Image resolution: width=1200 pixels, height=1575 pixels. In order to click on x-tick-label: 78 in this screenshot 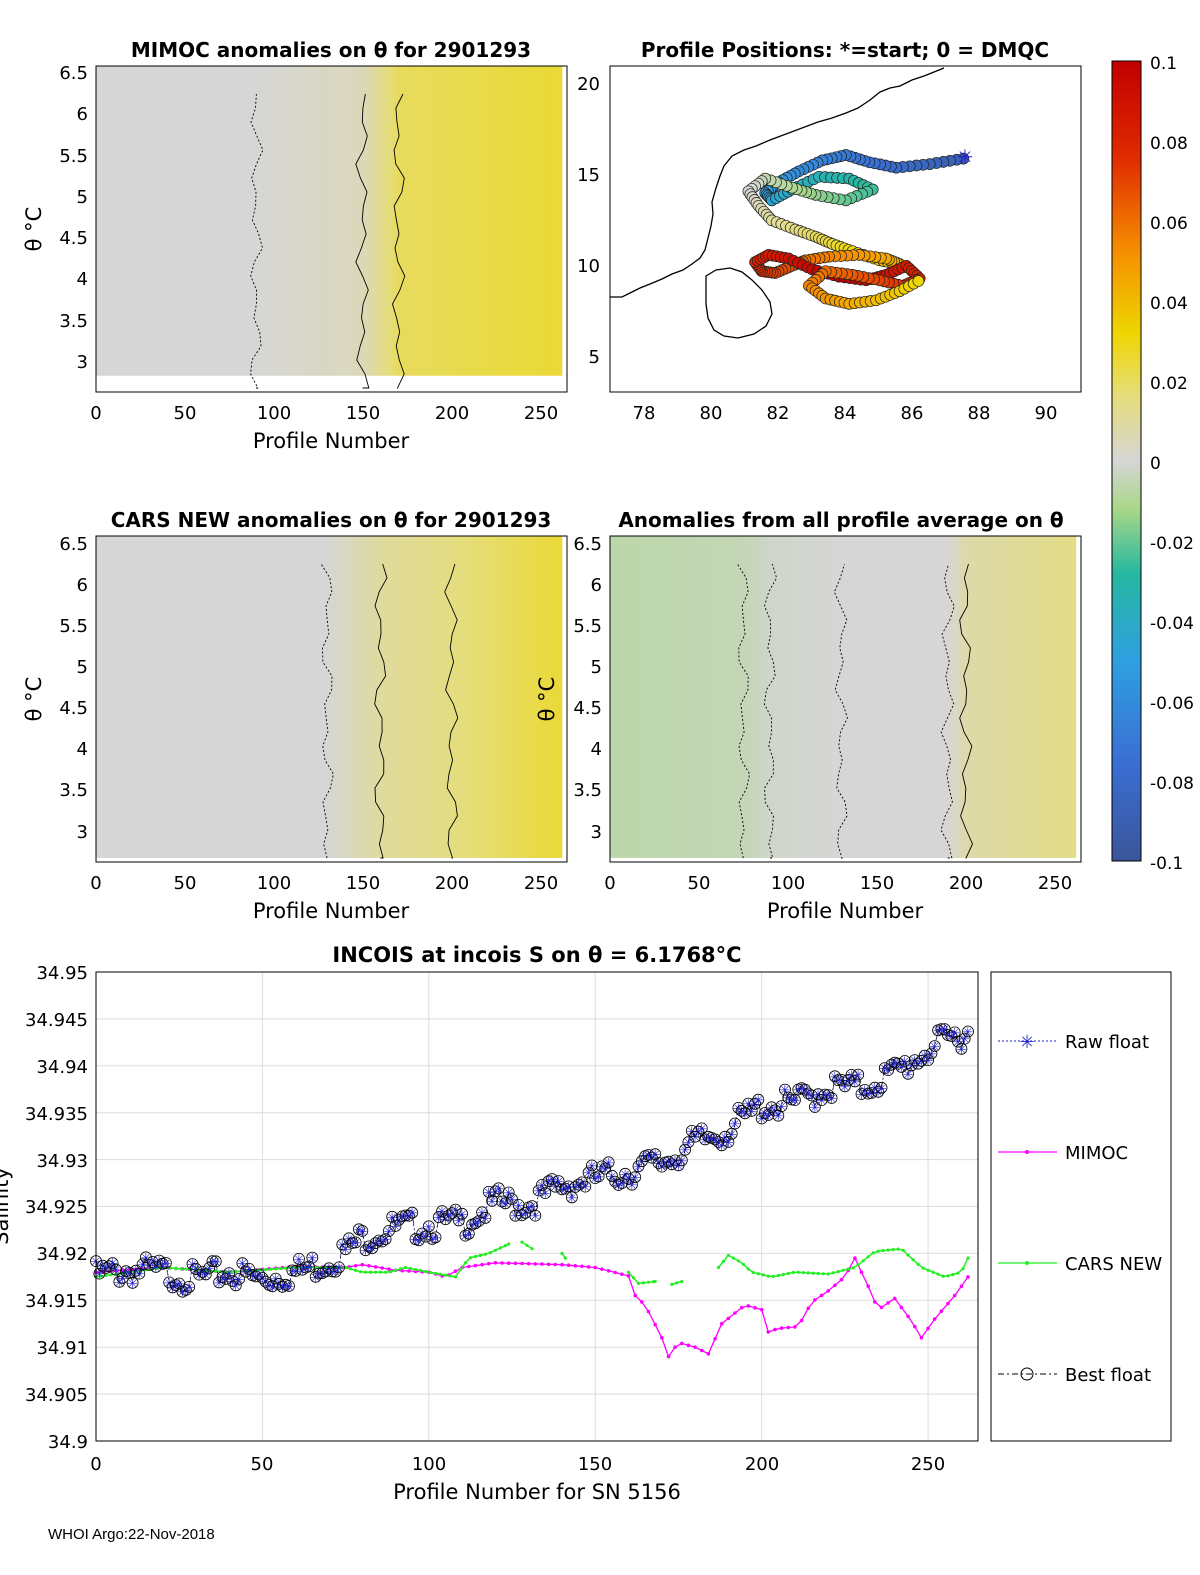, I will do `click(644, 413)`.